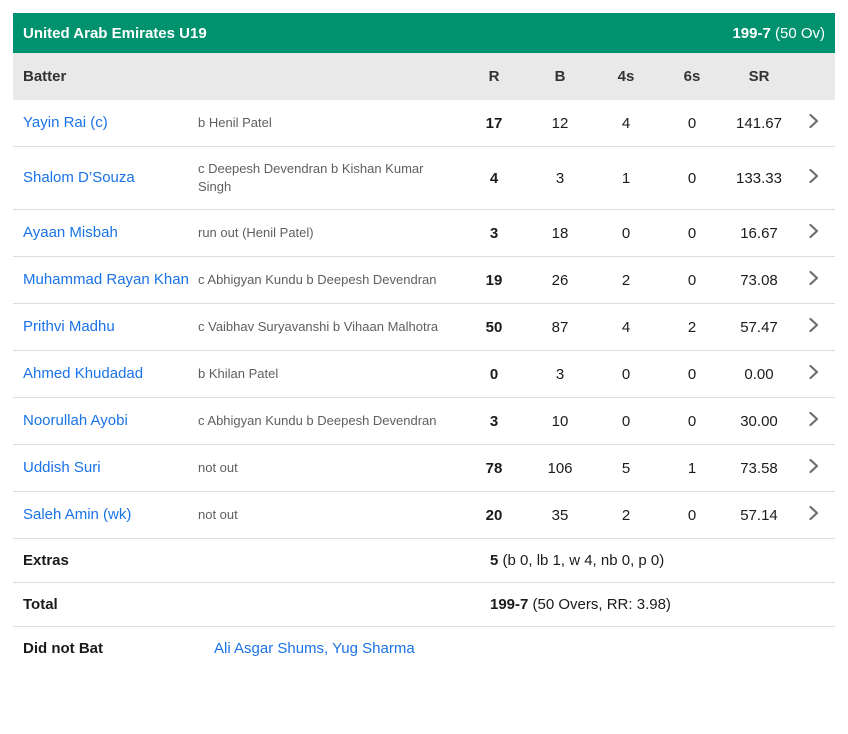  Describe the element at coordinates (314, 648) in the screenshot. I see `did-not-bat-players-link: Ali Asgar Shums, Yug Sharma` at that location.